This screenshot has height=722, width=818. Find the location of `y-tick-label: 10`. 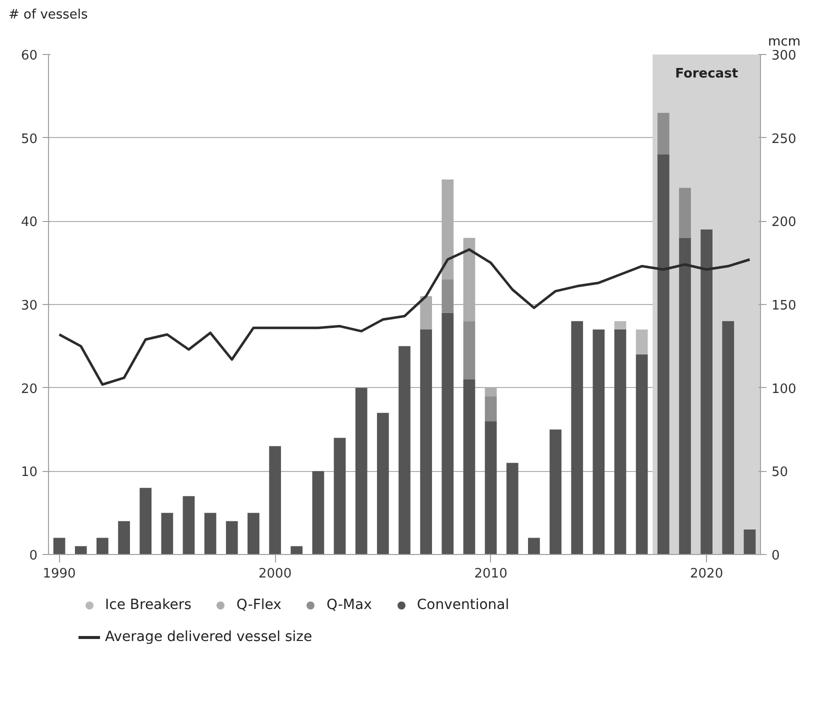

y-tick-label: 10 is located at coordinates (29, 472).